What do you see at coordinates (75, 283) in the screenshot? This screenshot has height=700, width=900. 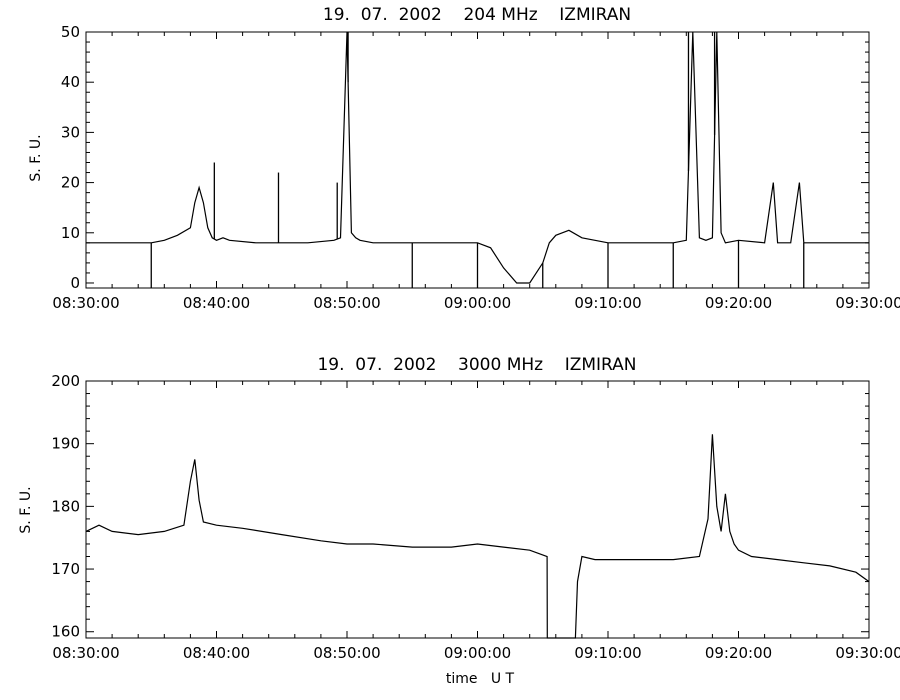 I see `y-tick-label: 0` at bounding box center [75, 283].